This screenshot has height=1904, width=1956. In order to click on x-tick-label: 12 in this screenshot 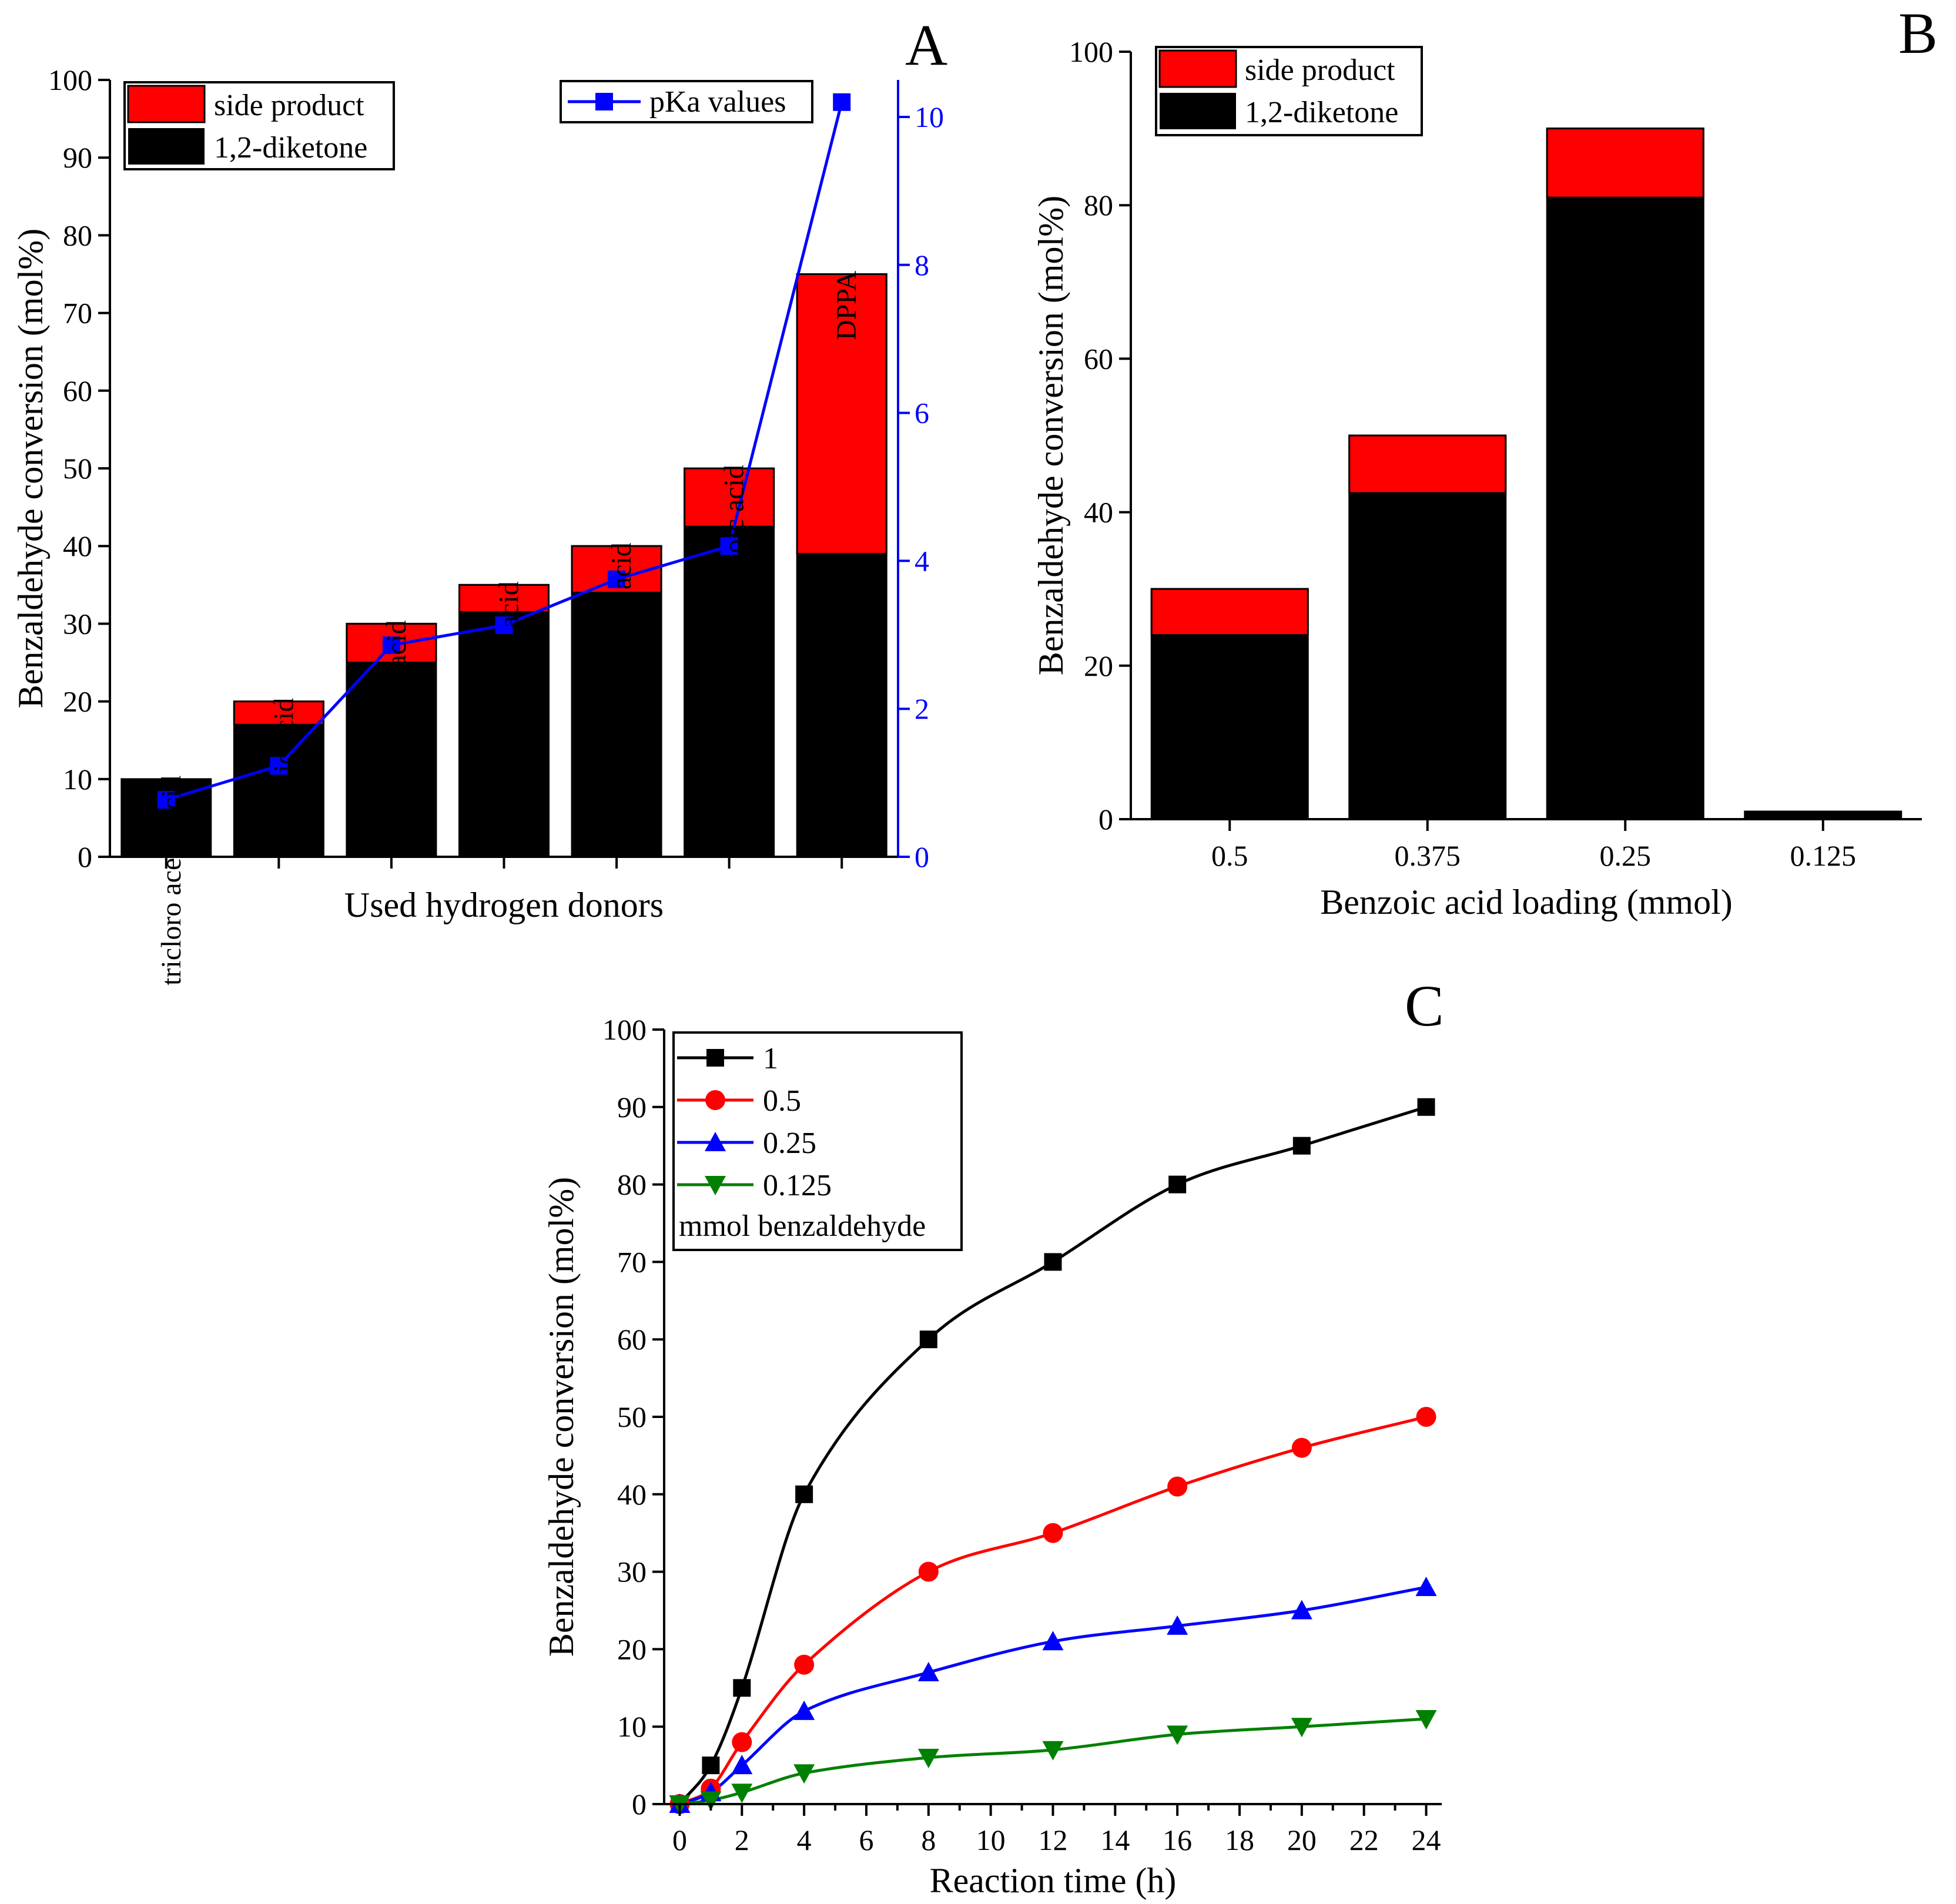, I will do `click(1053, 1839)`.